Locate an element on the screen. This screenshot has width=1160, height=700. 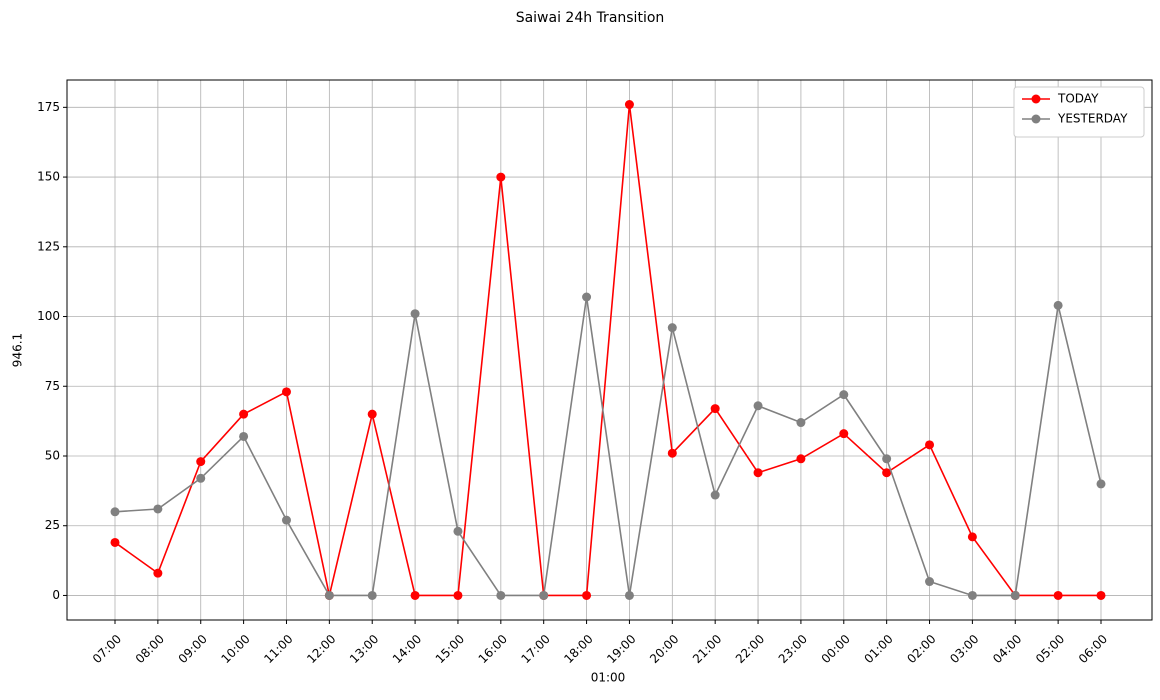
x-axis-label: 01:00 is located at coordinates (608, 678).